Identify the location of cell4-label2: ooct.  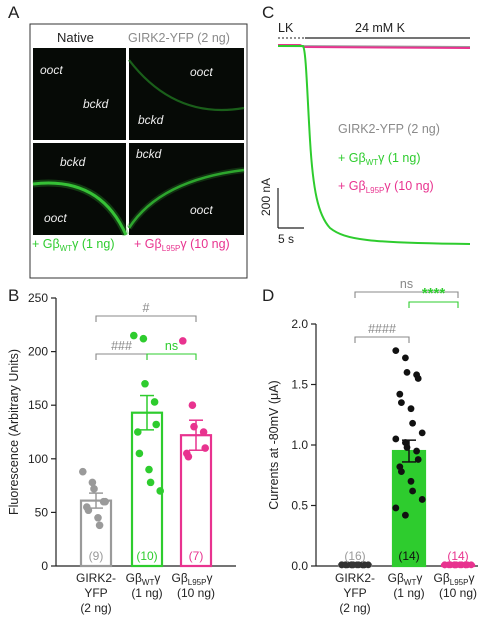
(201, 210).